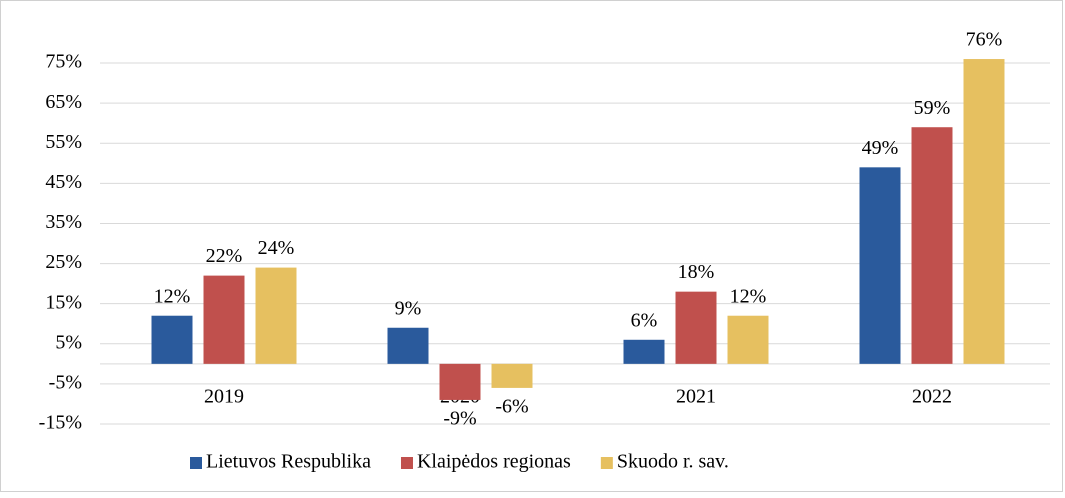 This screenshot has width=1065, height=498. Describe the element at coordinates (408, 308) in the screenshot. I see `data-label: 9%` at that location.